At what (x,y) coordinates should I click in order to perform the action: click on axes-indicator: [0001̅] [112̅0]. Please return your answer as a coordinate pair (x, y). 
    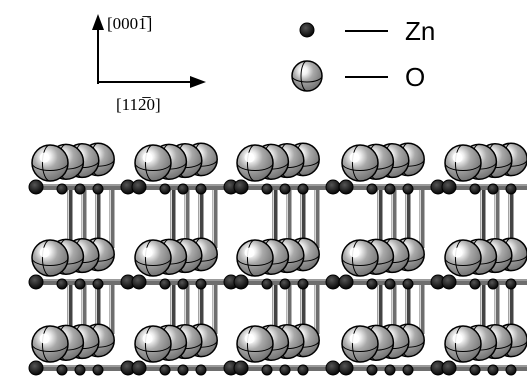
    Looking at the image, I should click on (149, 64).